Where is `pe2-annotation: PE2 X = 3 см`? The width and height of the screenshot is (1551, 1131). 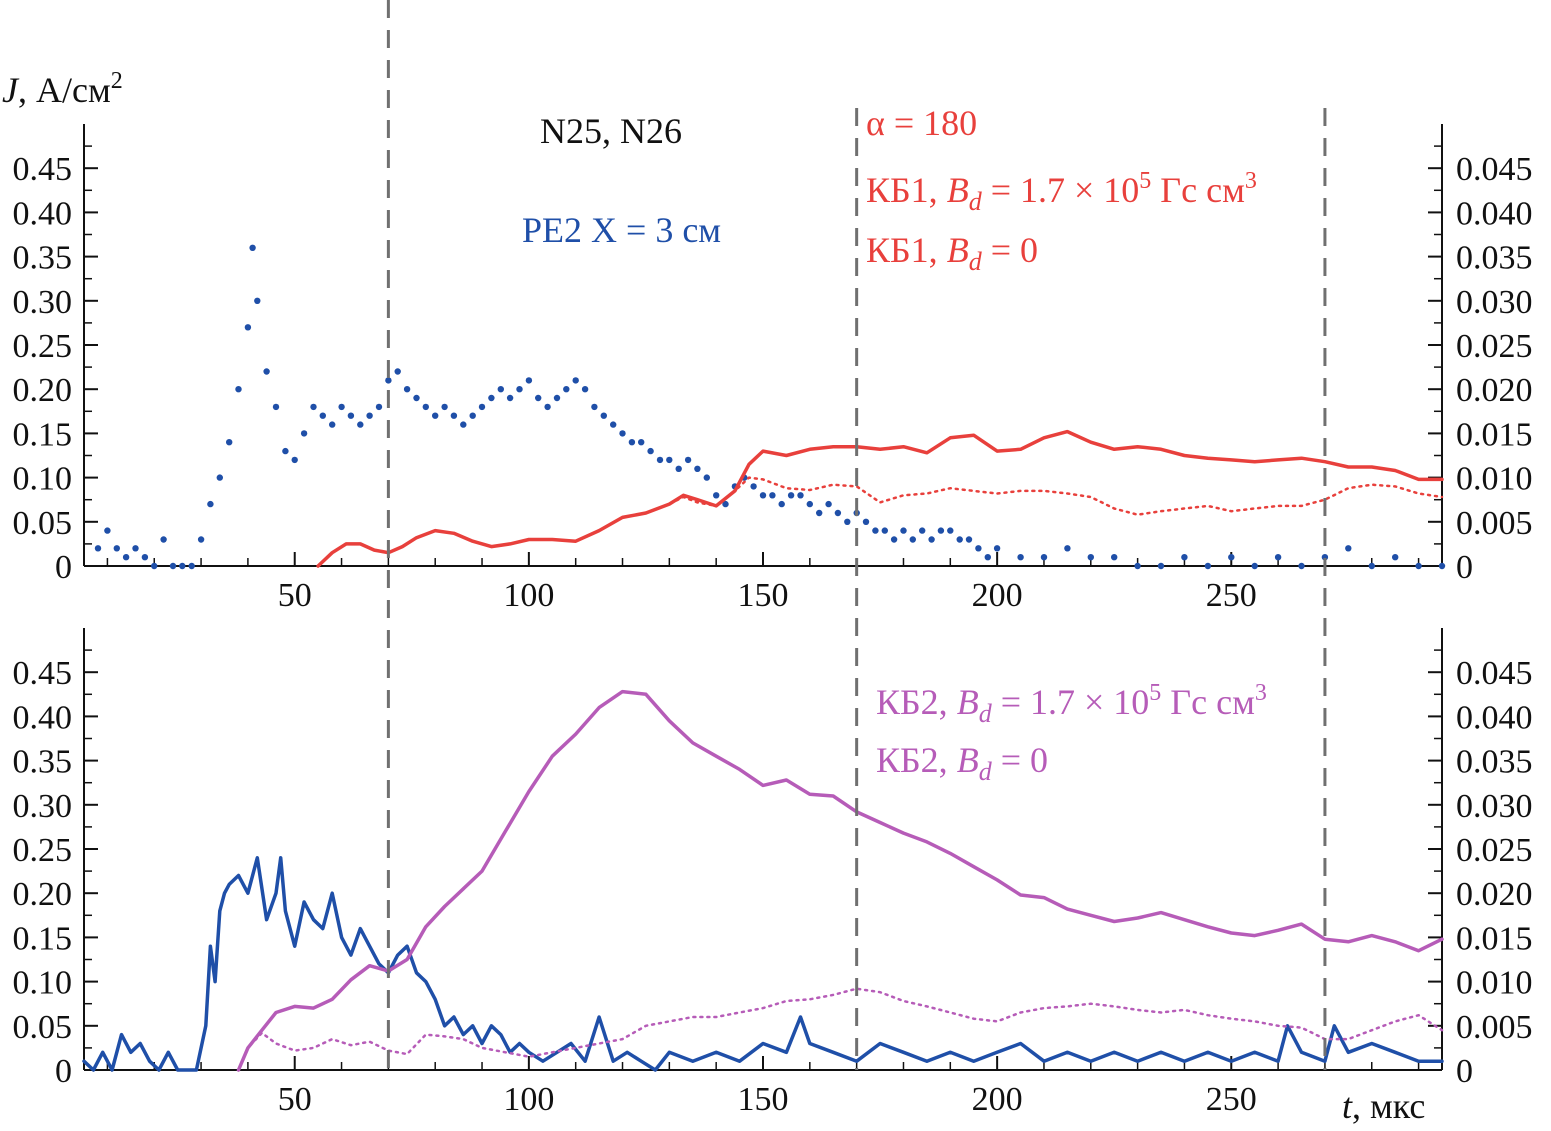
pe2-annotation: PE2 X = 3 см is located at coordinates (621, 230).